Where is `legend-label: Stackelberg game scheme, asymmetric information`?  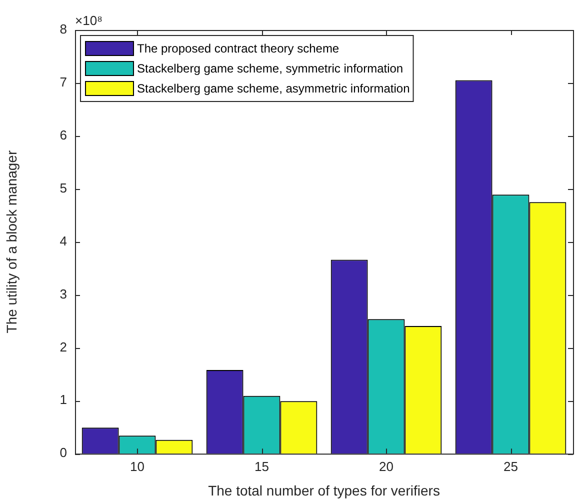 legend-label: Stackelberg game scheme, asymmetric information is located at coordinates (273, 88).